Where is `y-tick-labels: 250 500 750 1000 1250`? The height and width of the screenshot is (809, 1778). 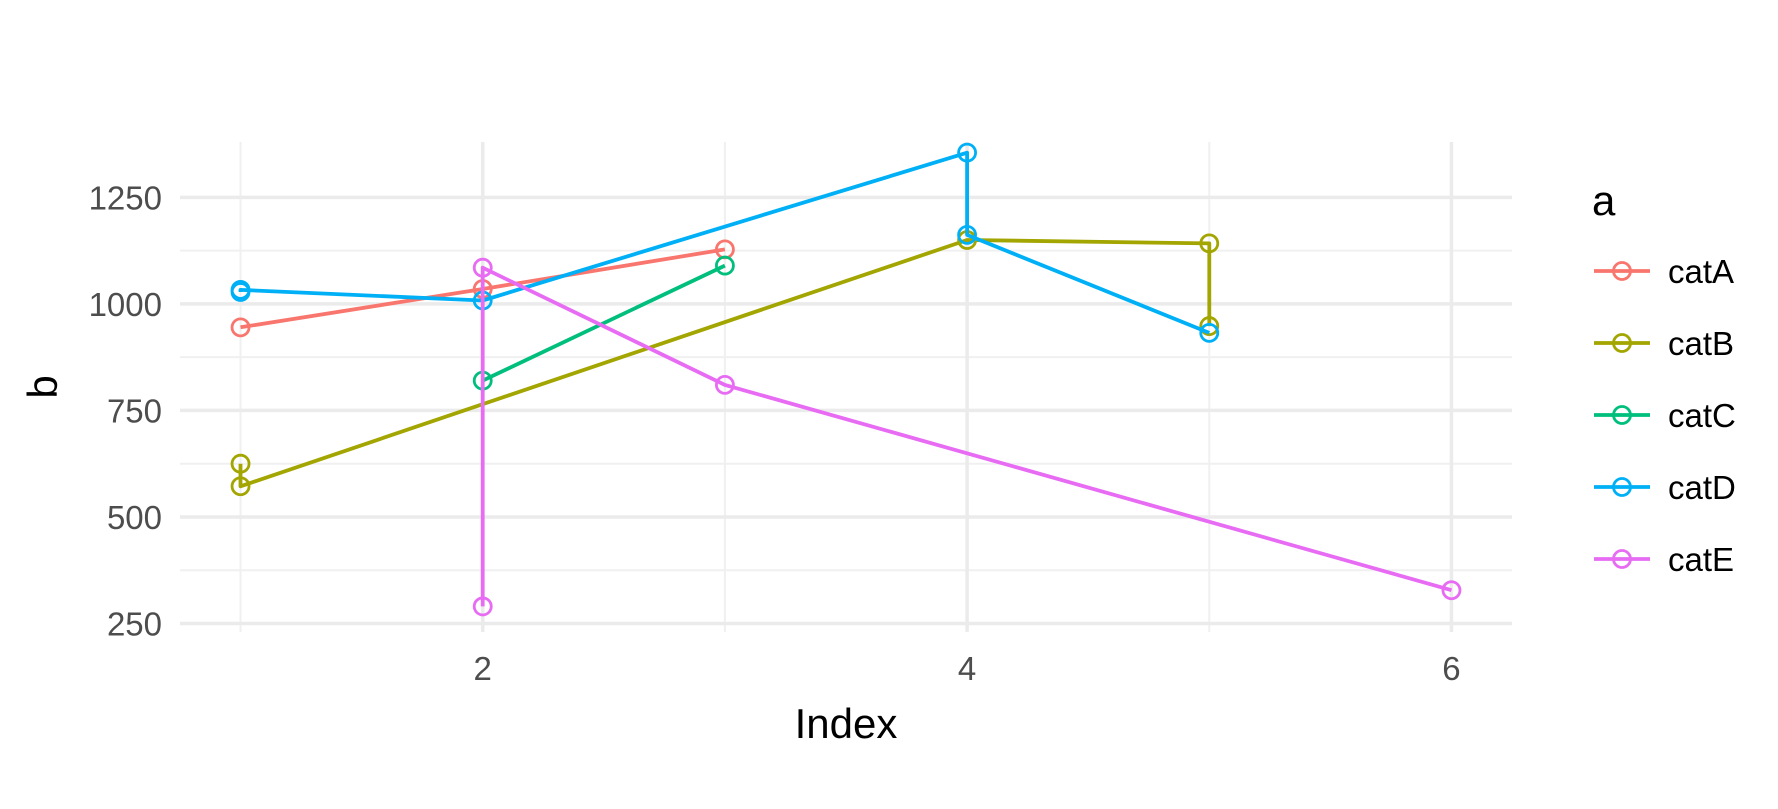 y-tick-labels: 250 500 750 1000 1250 is located at coordinates (125, 410).